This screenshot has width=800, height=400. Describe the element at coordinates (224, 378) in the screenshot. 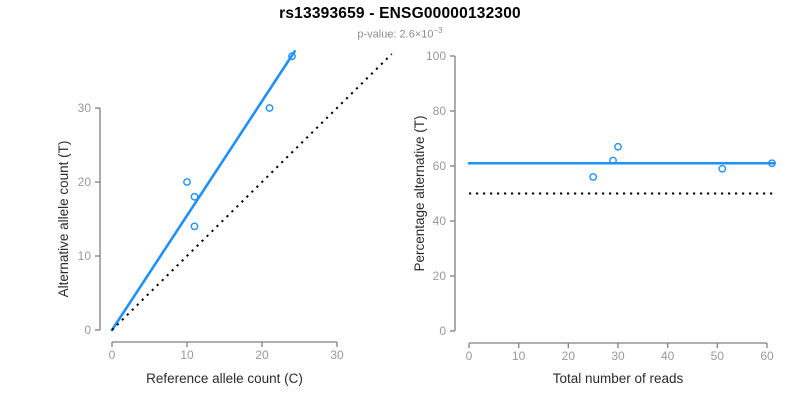

I see `x-axis-title: Reference allele count (C)` at that location.